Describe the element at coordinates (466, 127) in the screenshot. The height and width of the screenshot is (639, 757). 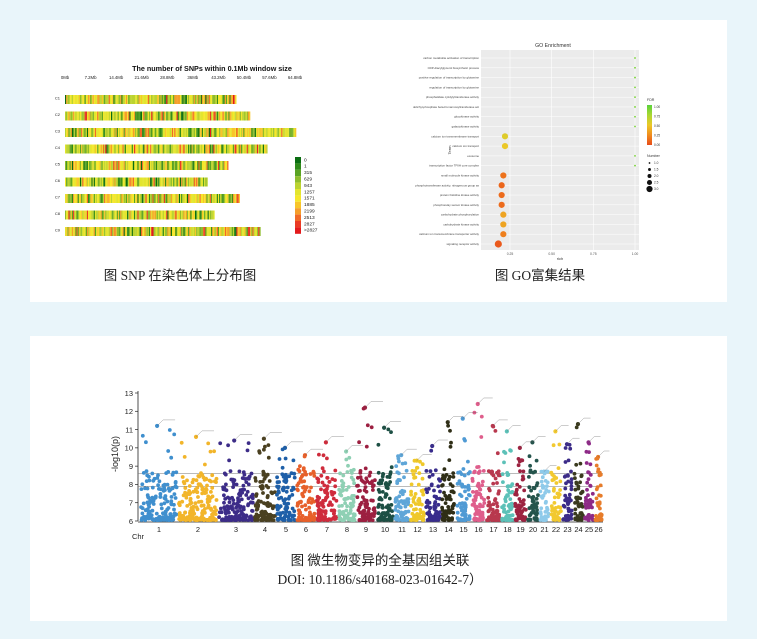
I see `go-term-label: galactokinase activity` at that location.